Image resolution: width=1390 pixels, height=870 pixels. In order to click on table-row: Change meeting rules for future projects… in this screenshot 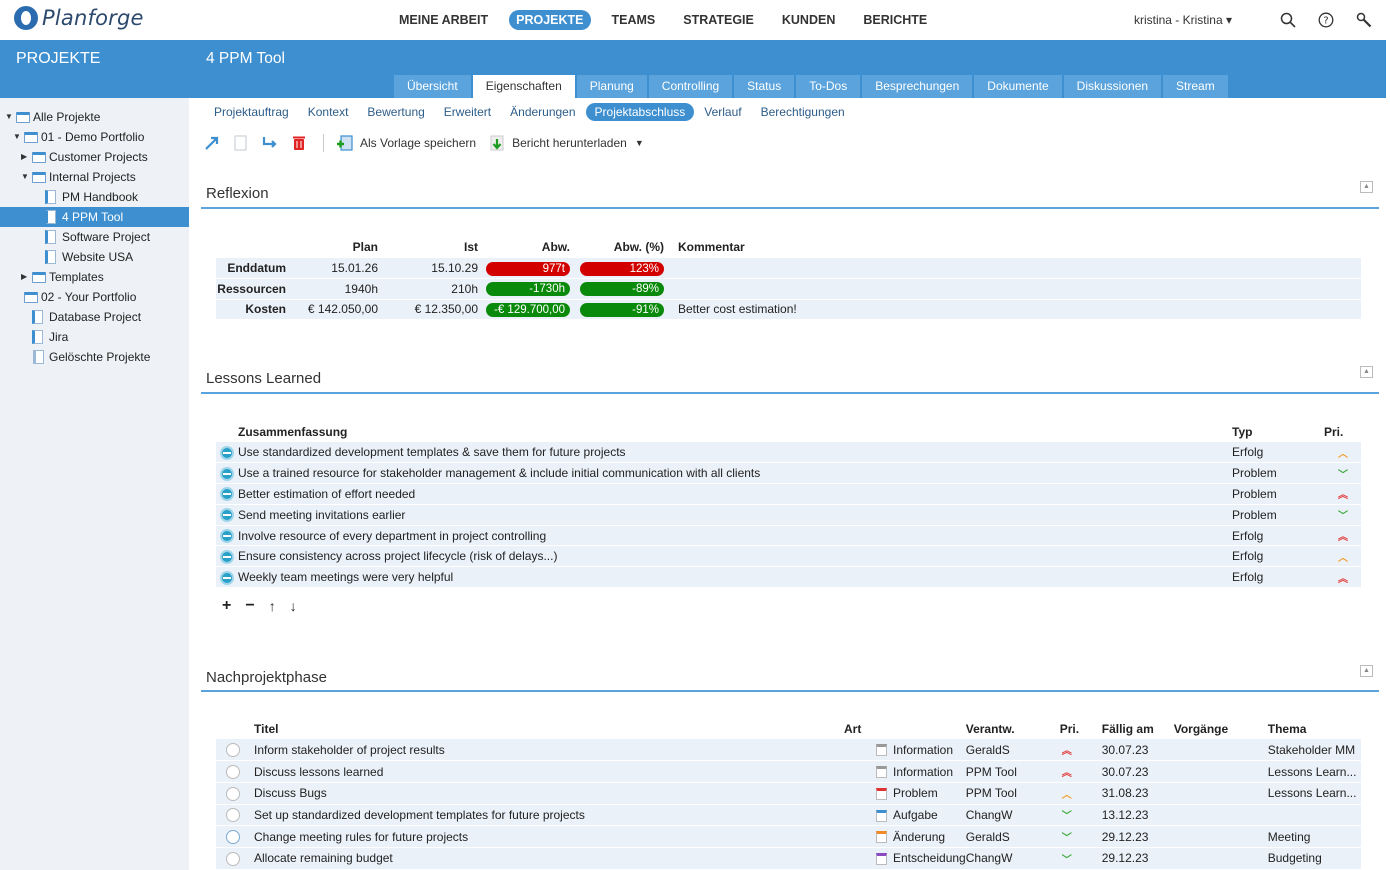, I will do `click(788, 836)`.